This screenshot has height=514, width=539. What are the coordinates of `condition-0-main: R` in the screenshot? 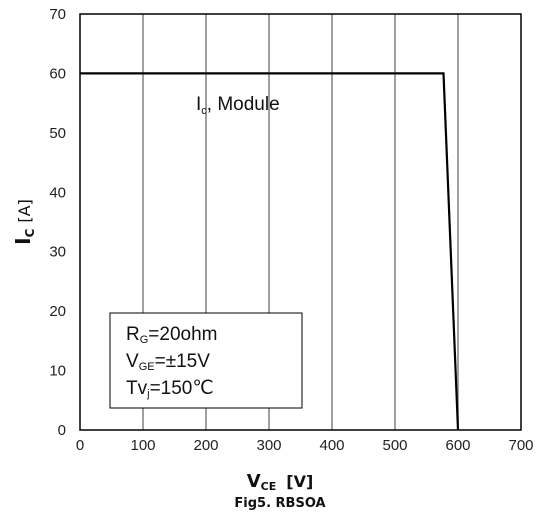 It's located at (133, 334).